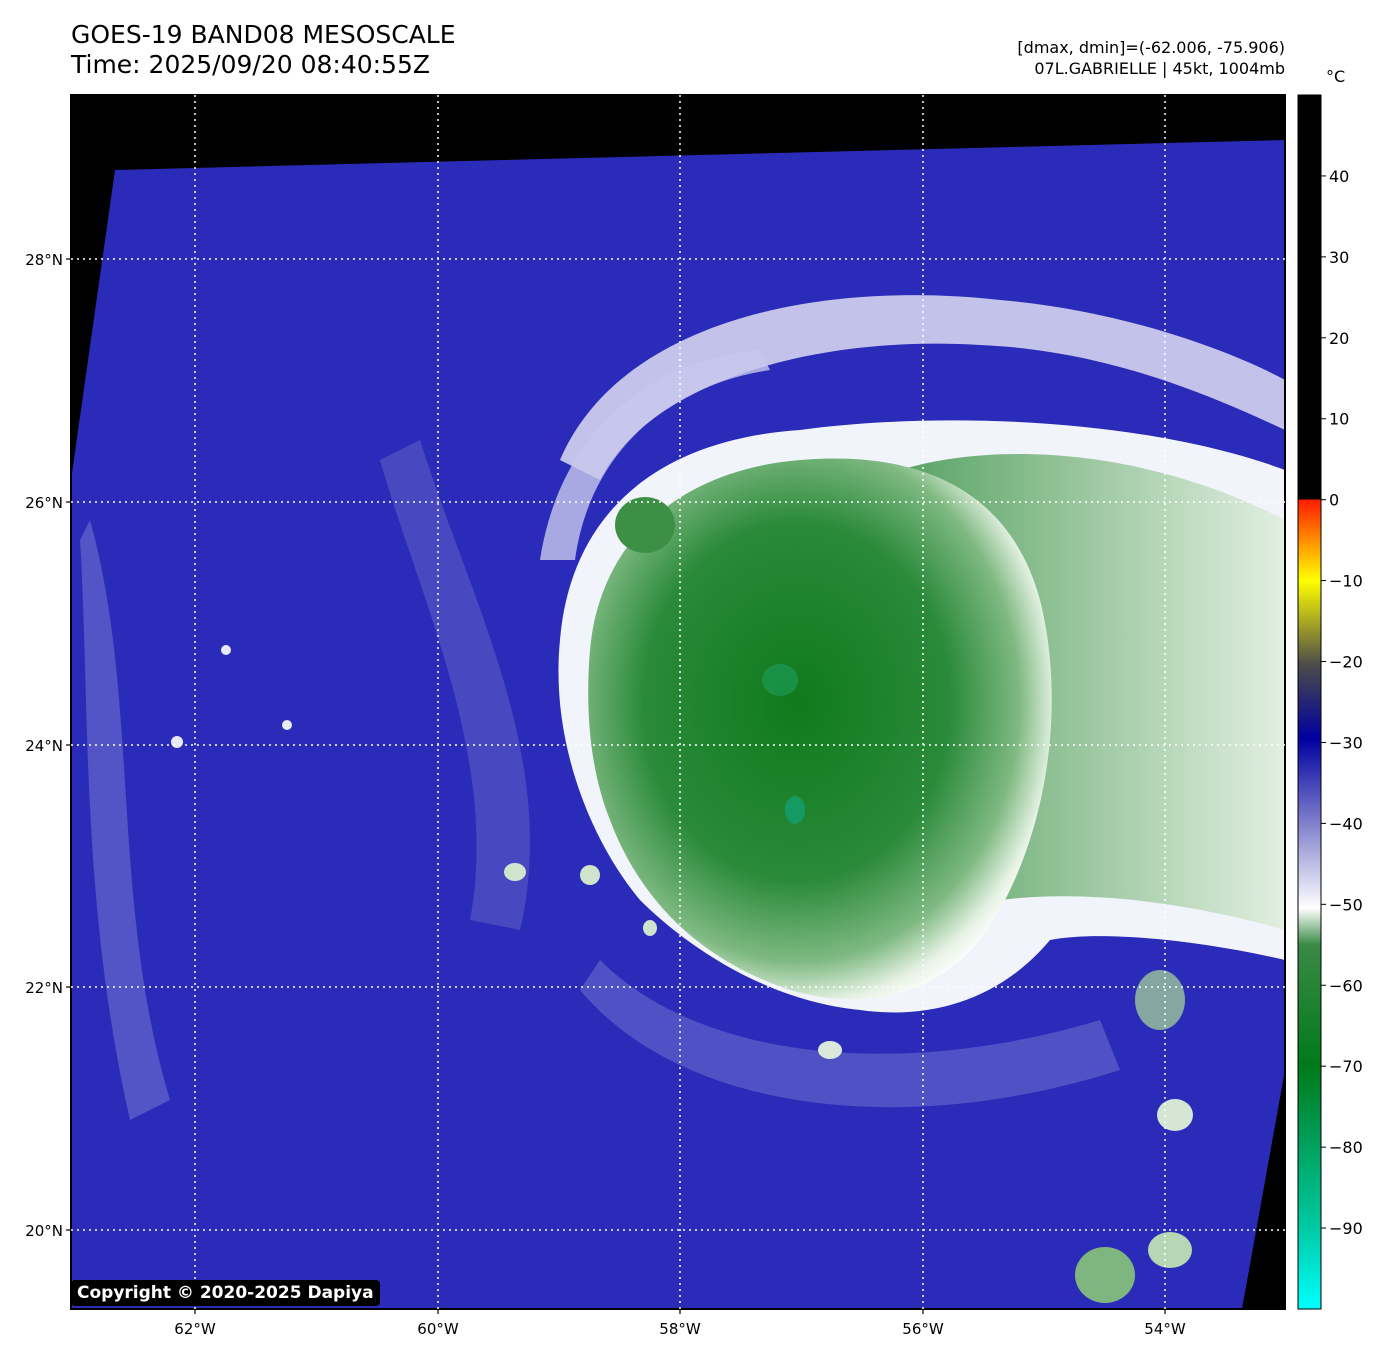 The height and width of the screenshot is (1359, 1390). Describe the element at coordinates (1346, 742) in the screenshot. I see `colorbar-tick-label: −30` at that location.